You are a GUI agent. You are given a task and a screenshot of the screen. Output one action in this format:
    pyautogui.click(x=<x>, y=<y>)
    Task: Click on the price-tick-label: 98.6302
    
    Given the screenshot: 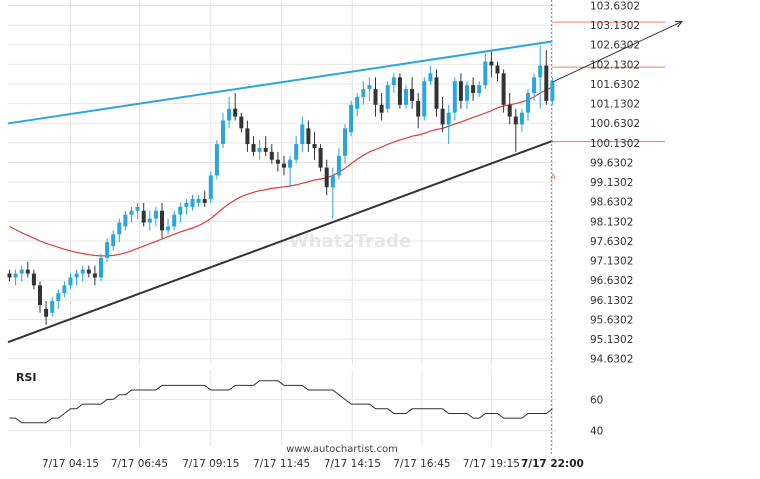 What is the action you would take?
    pyautogui.click(x=611, y=203)
    